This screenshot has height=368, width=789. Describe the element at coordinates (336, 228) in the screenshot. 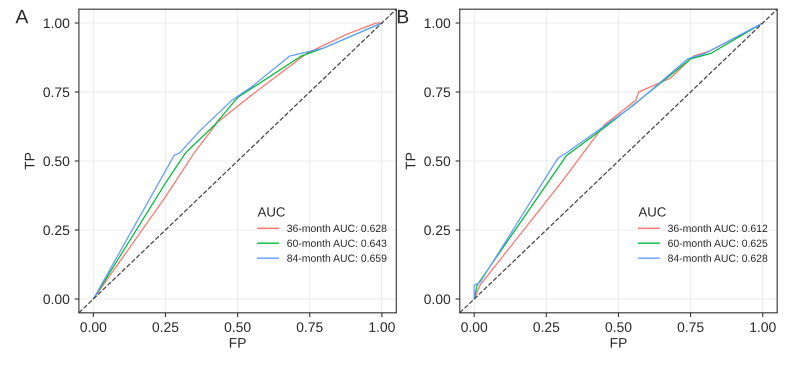

I see `legend-label: 36-month AUC: 0.628` at that location.